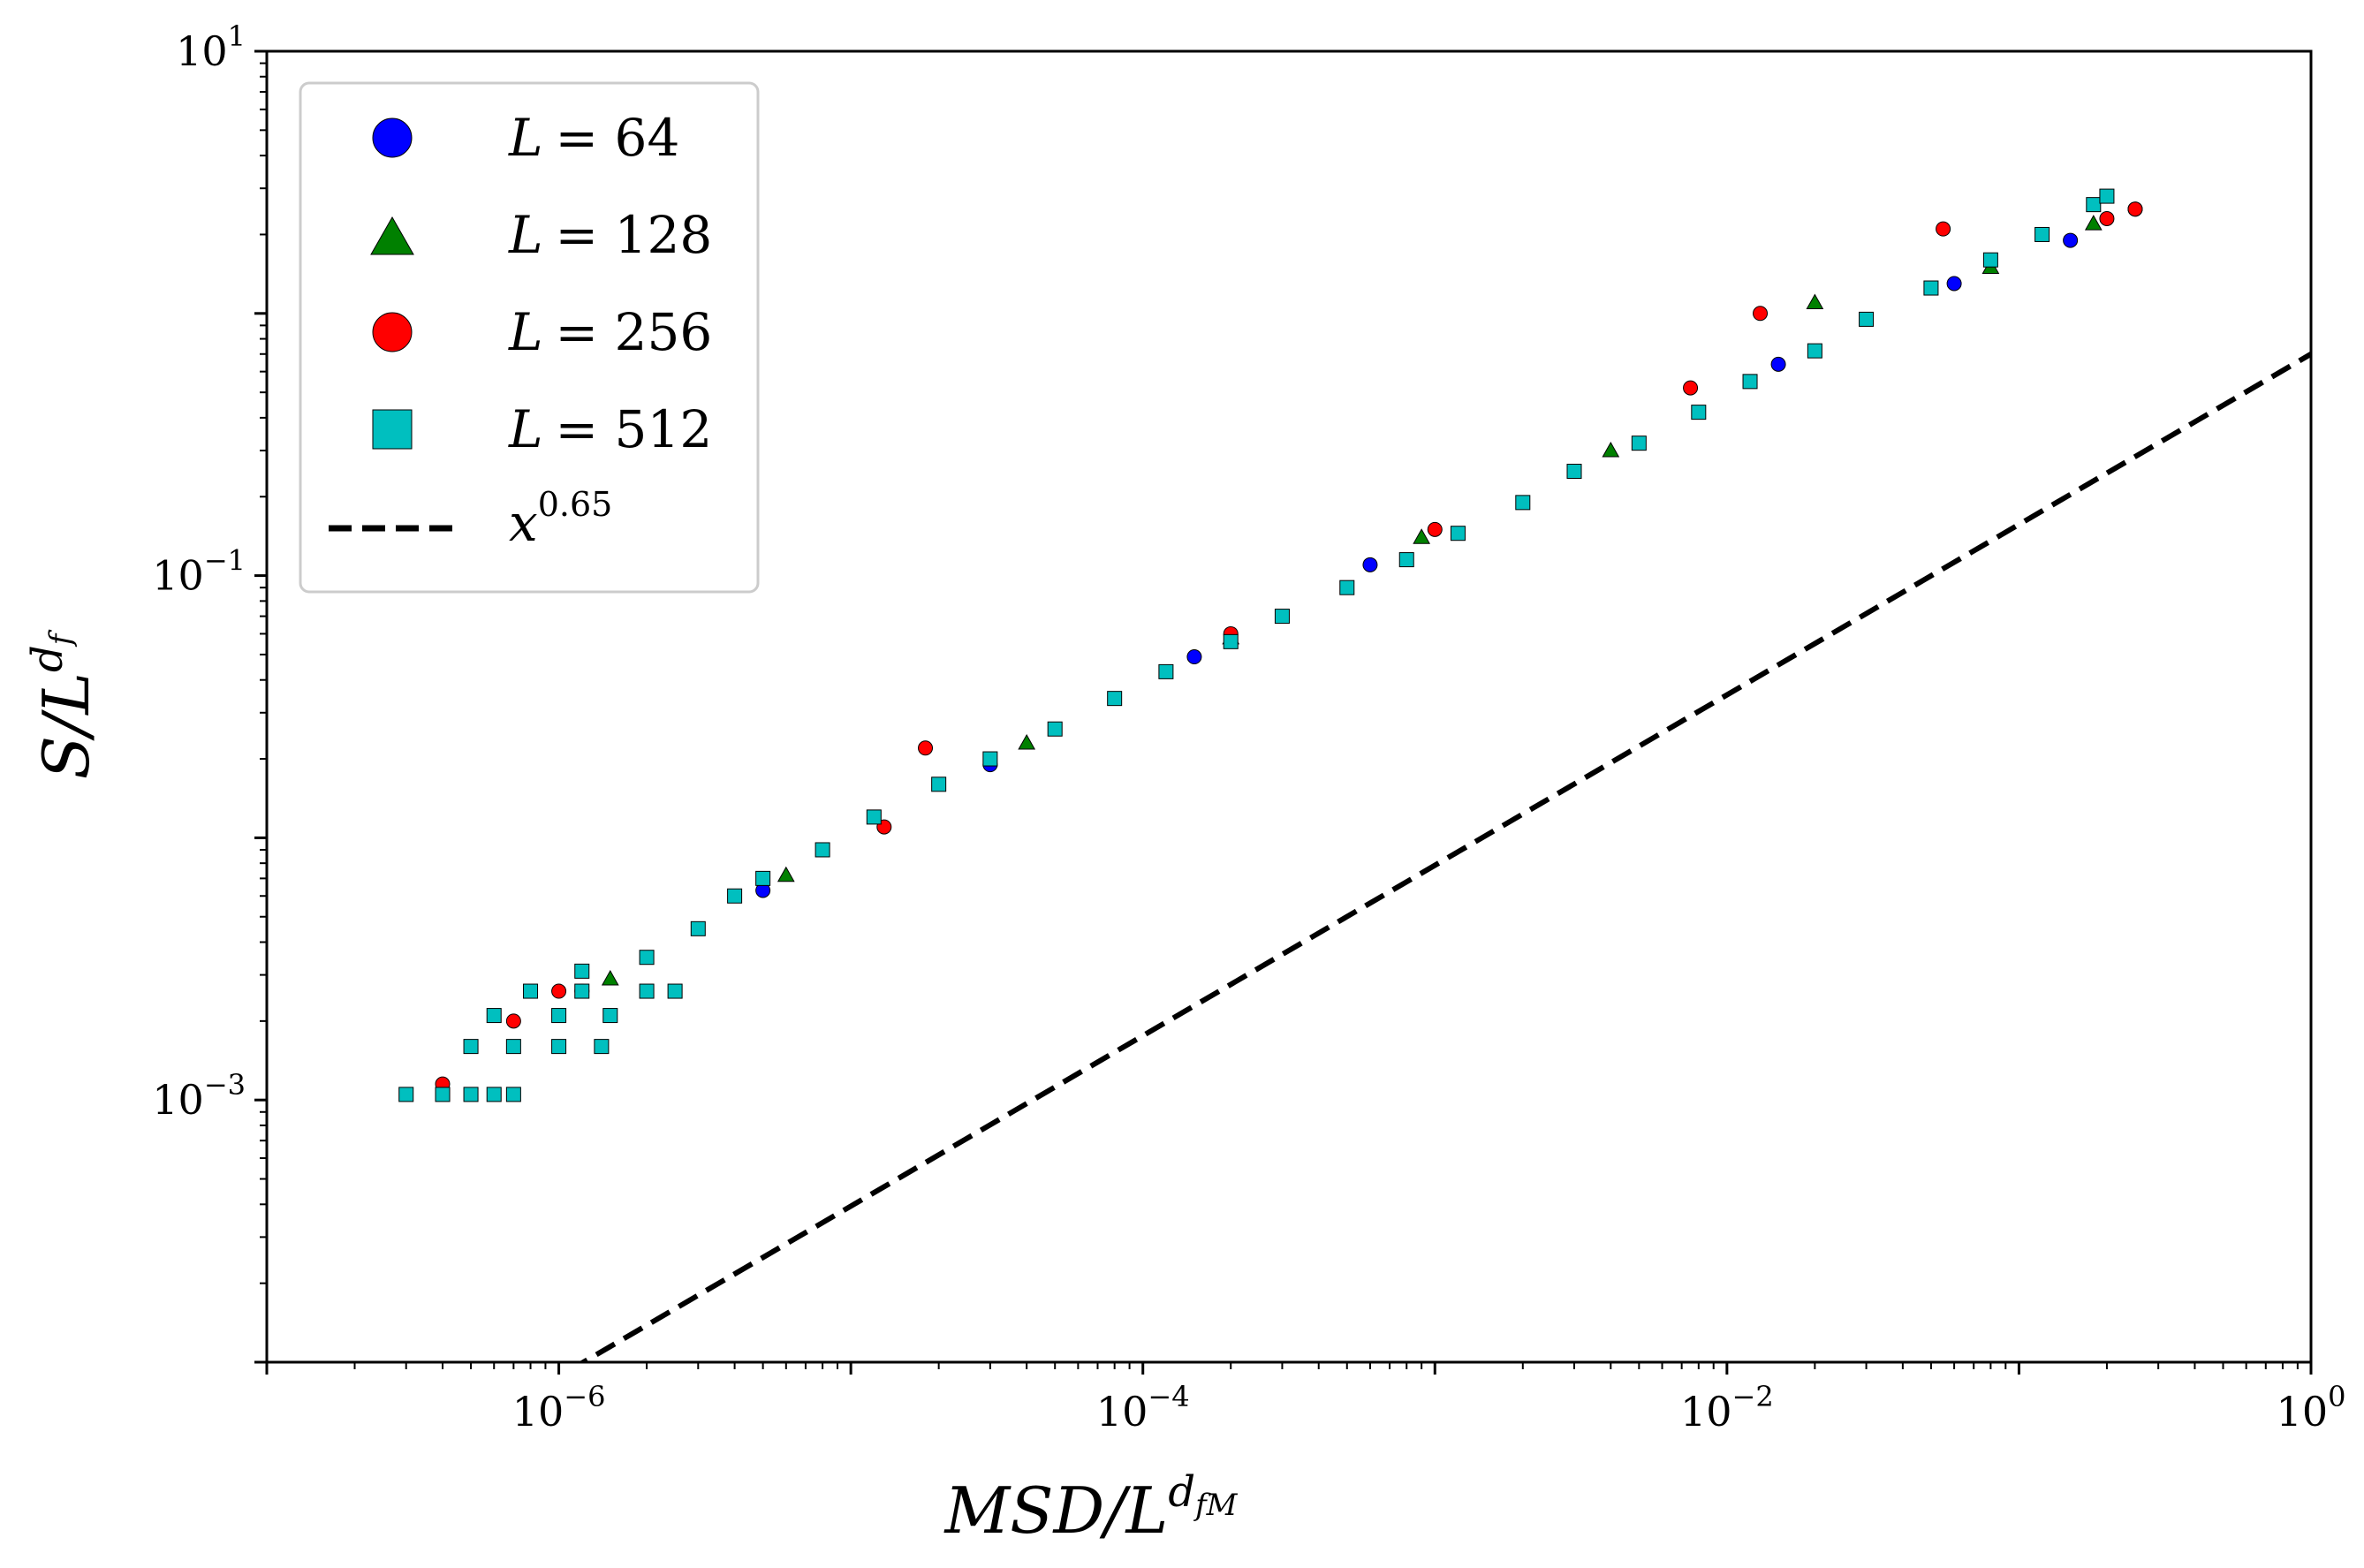 The height and width of the screenshot is (1568, 2364). I want to click on x-axis-title-sup: d, so click(1181, 1492).